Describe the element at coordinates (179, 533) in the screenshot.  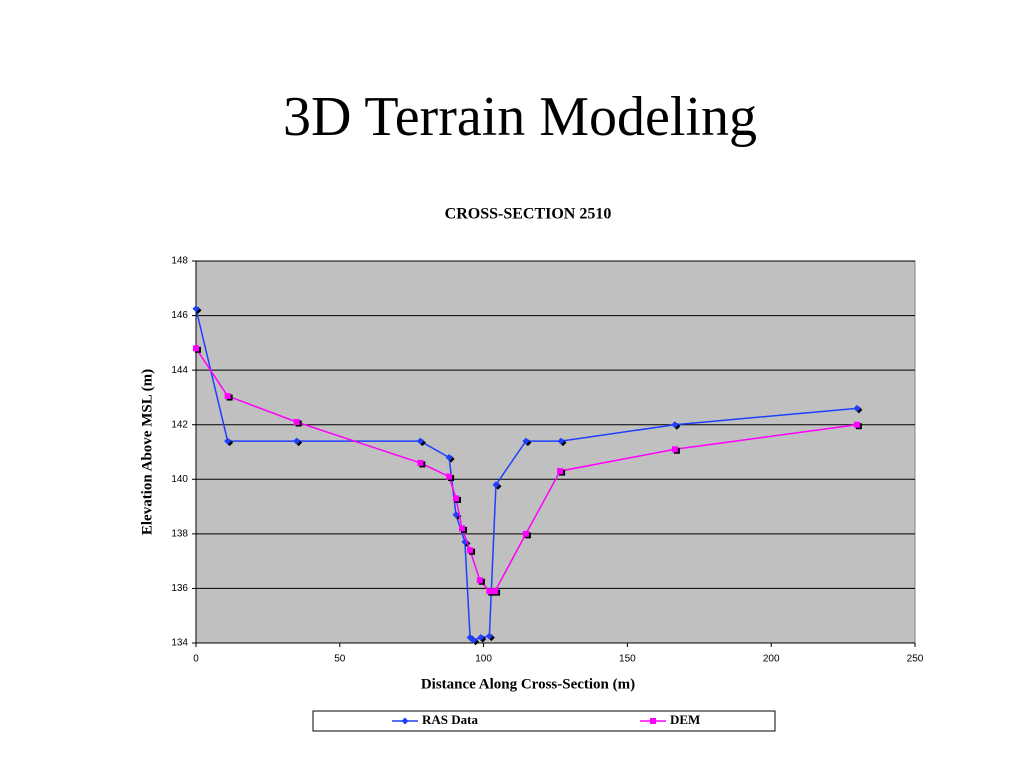
I see `y-tick-label: 138` at that location.